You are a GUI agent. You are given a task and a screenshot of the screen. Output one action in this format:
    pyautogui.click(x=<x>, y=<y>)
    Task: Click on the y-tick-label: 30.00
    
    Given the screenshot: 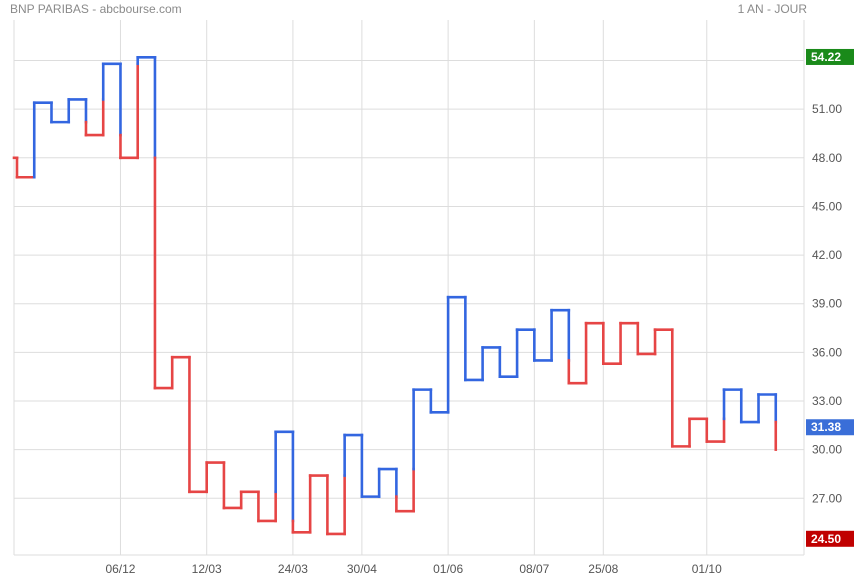 What is the action you would take?
    pyautogui.click(x=827, y=450)
    